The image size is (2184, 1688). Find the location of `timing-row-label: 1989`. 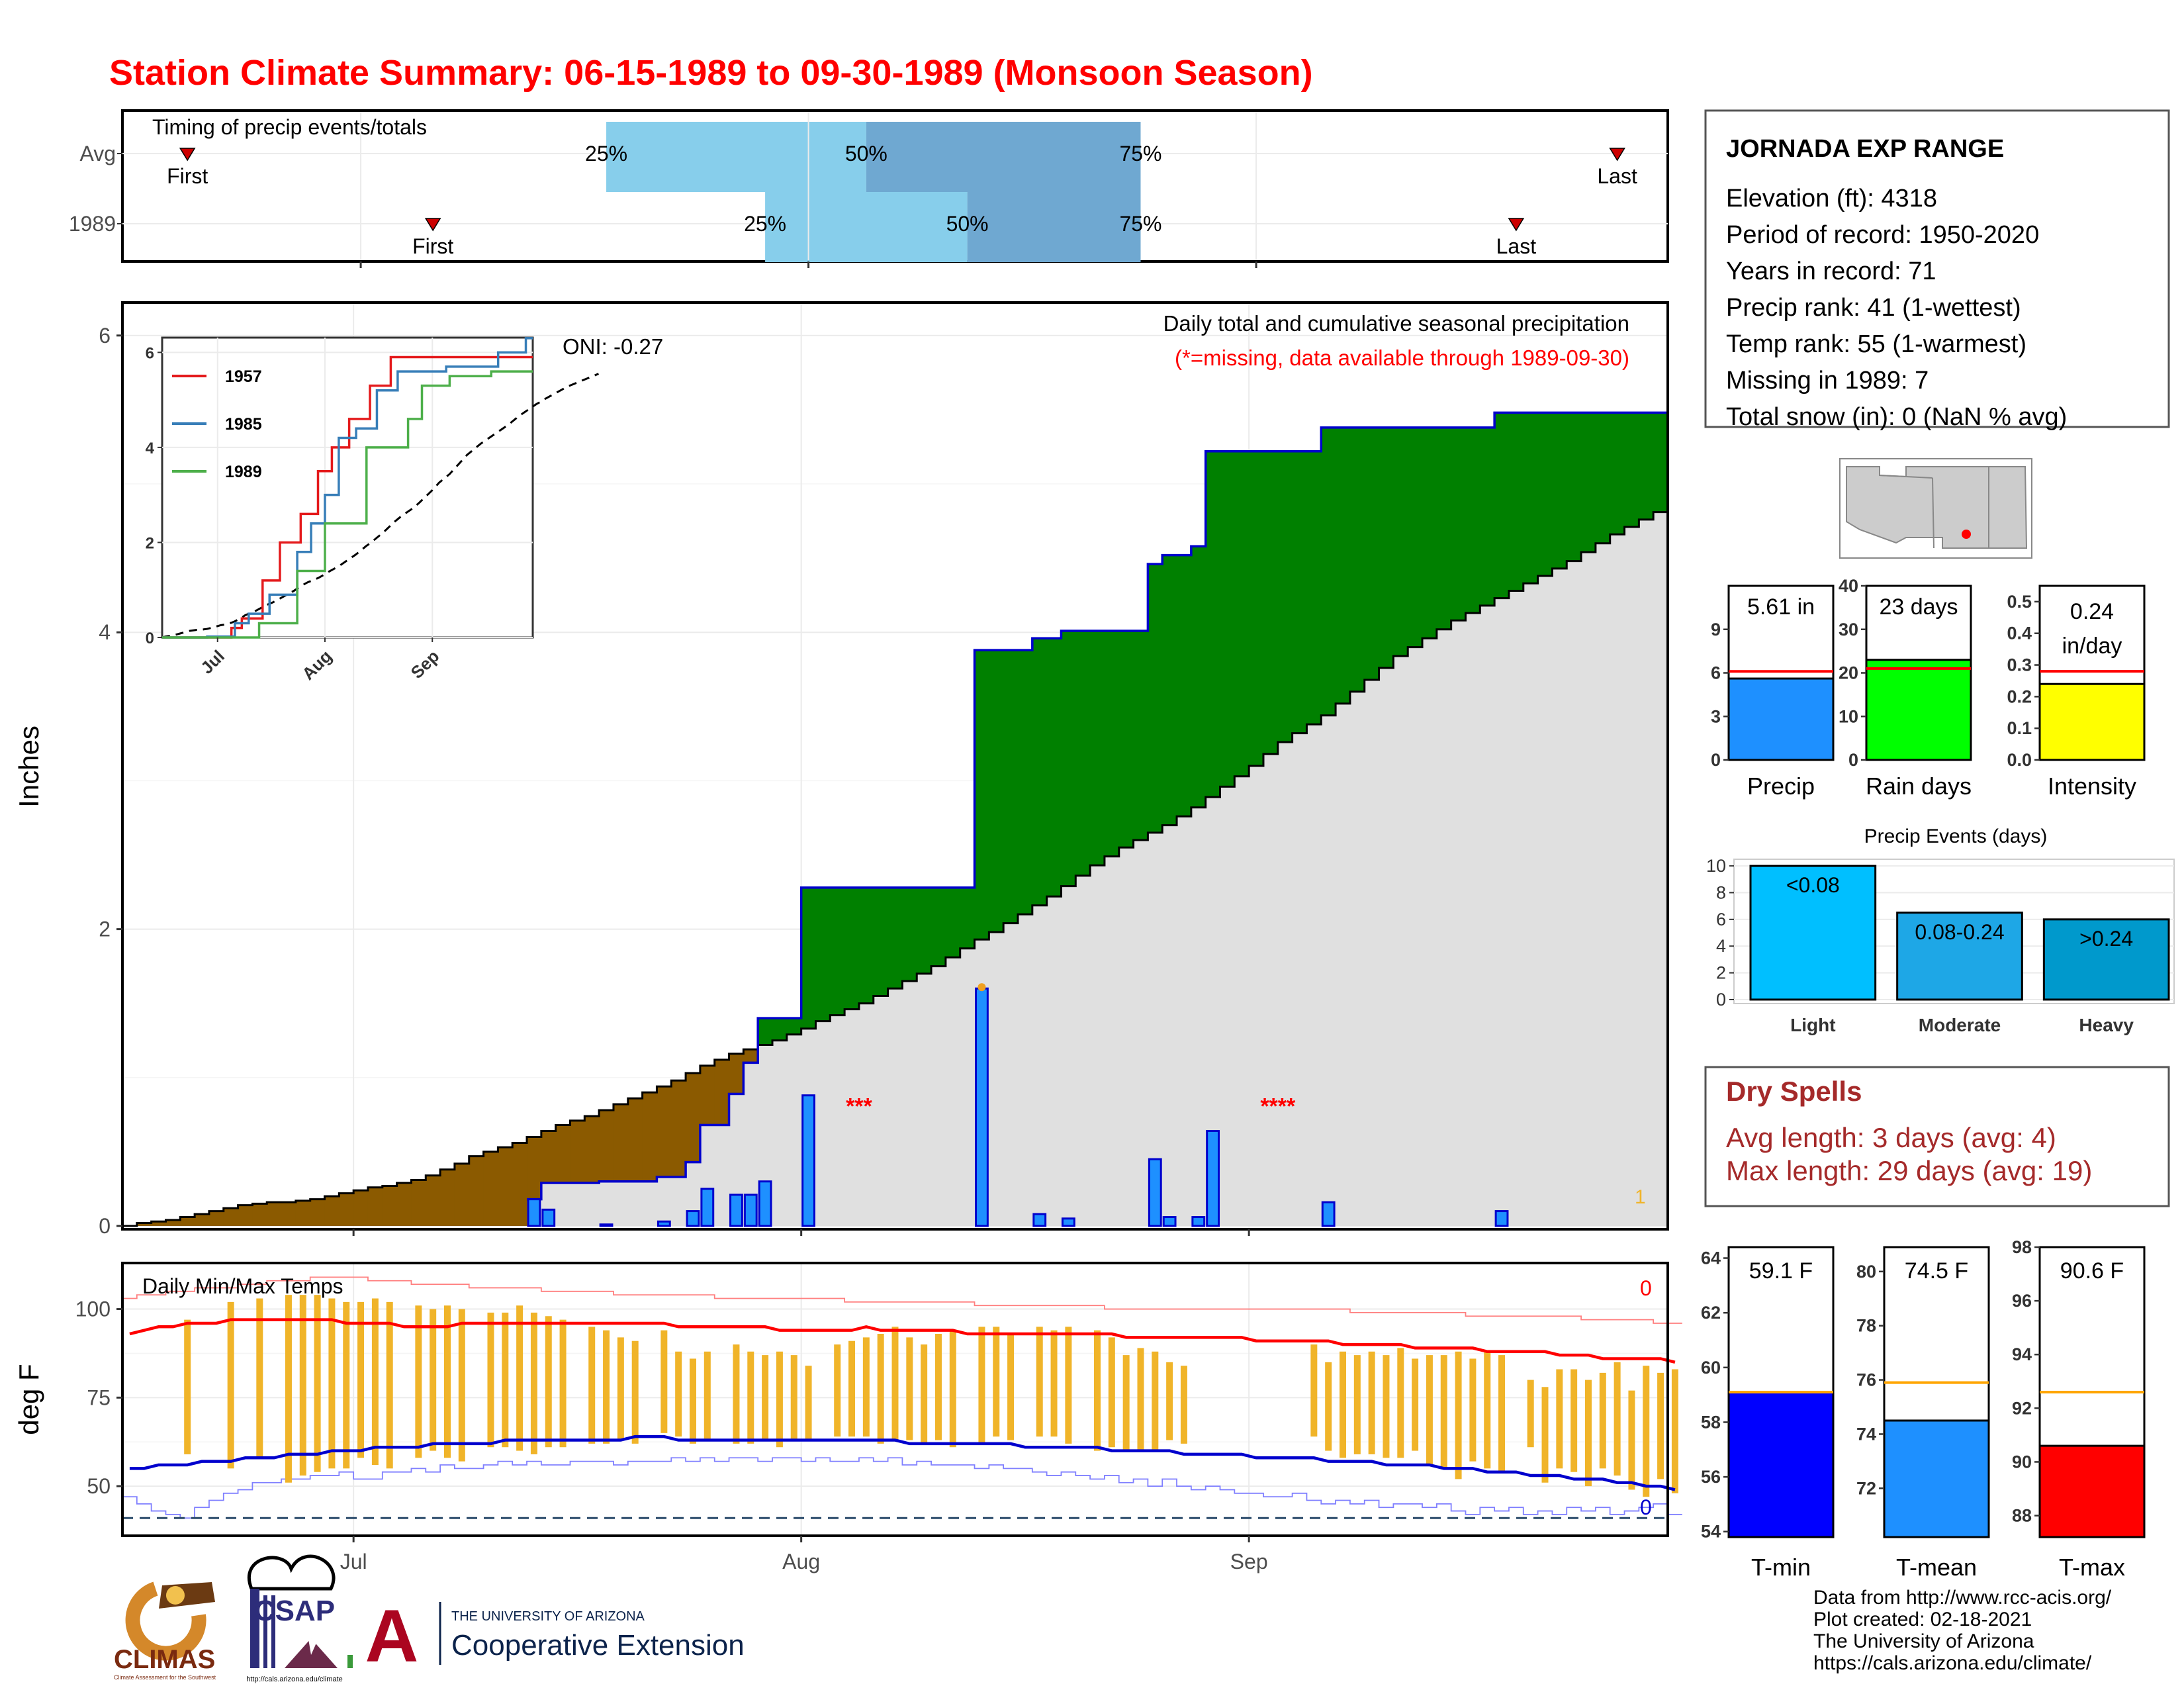

timing-row-label: 1989 is located at coordinates (92, 224).